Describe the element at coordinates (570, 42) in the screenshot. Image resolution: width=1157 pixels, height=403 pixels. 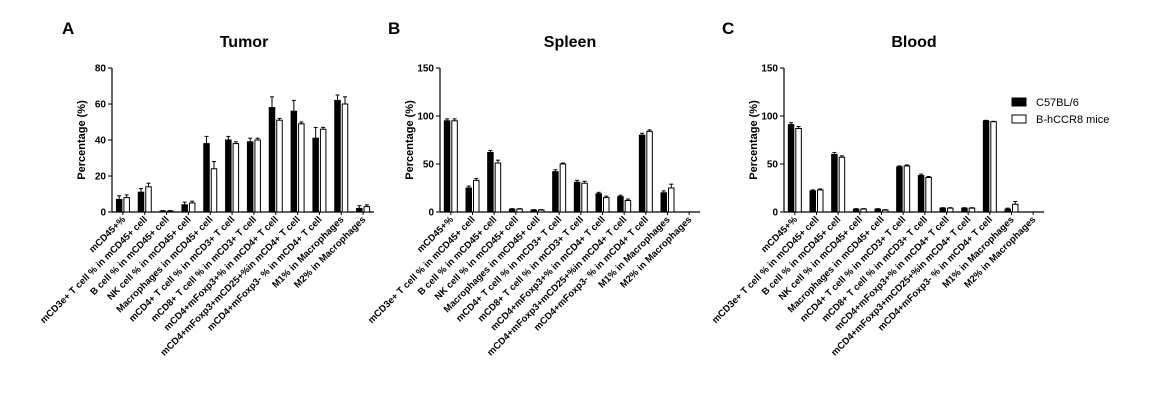
I see `chart-title: Spleen` at that location.